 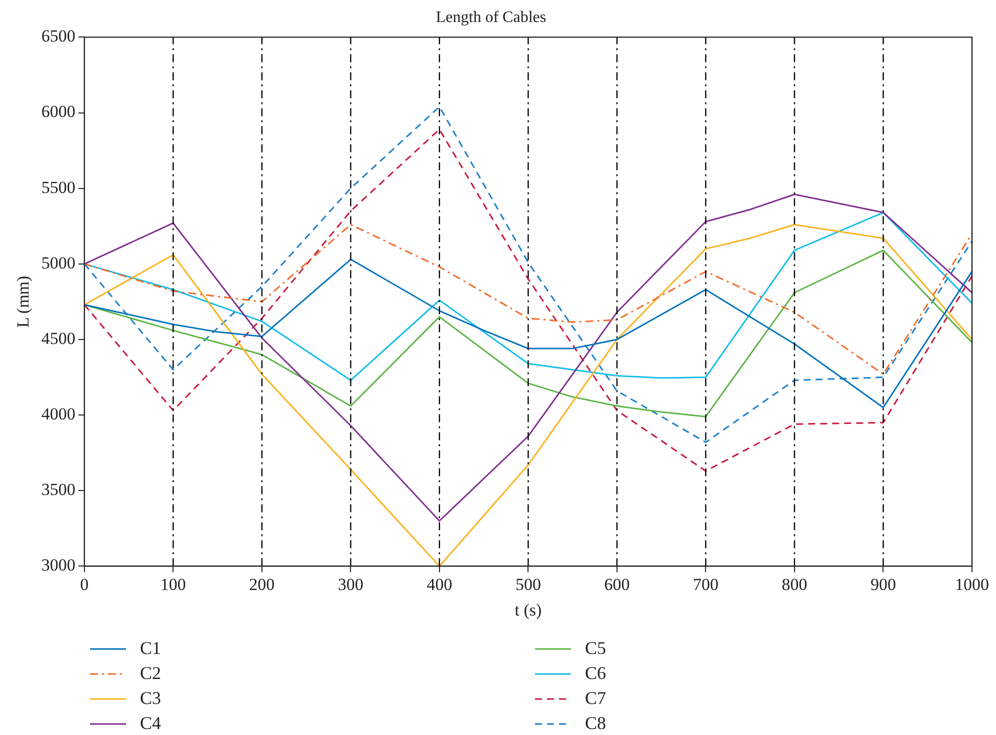 What do you see at coordinates (58, 414) in the screenshot?
I see `y-tick-label: 4000` at bounding box center [58, 414].